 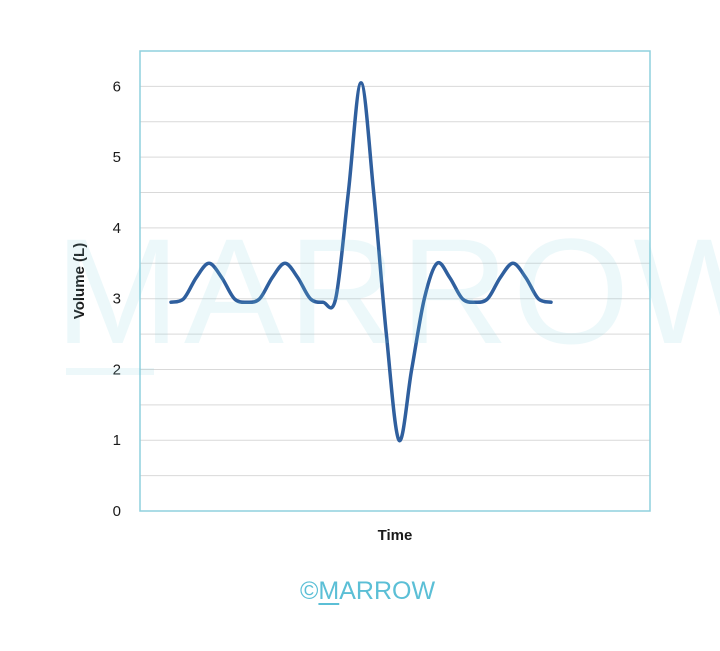 I want to click on y-tick-label: 3, so click(x=117, y=299).